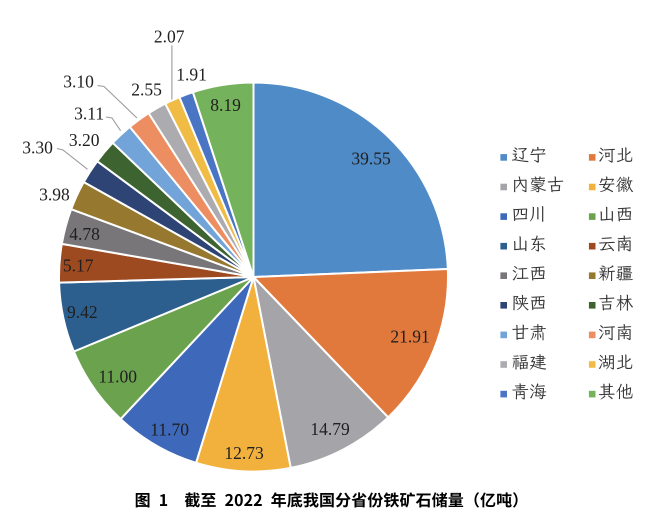 This screenshot has height=521, width=660. Describe the element at coordinates (37, 147) in the screenshot. I see `svg-text: 3.30` at that location.